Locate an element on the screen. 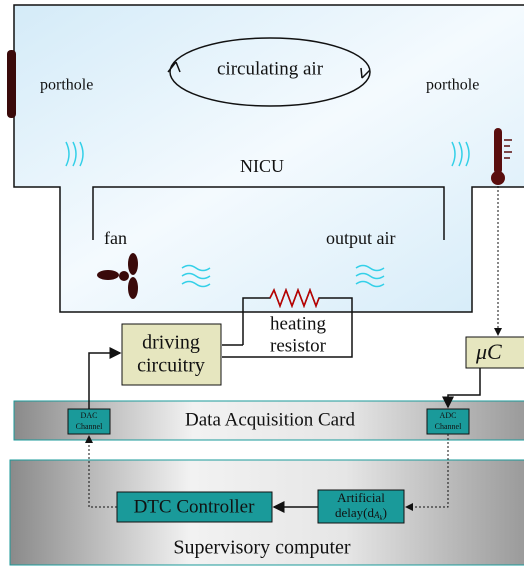 This screenshot has width=524, height=567. porthole is located at coordinates (11, 84).